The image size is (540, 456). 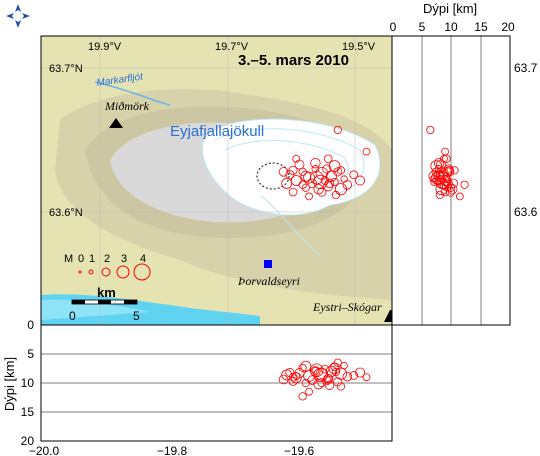 I want to click on legend-m4: 4, so click(x=143, y=259).